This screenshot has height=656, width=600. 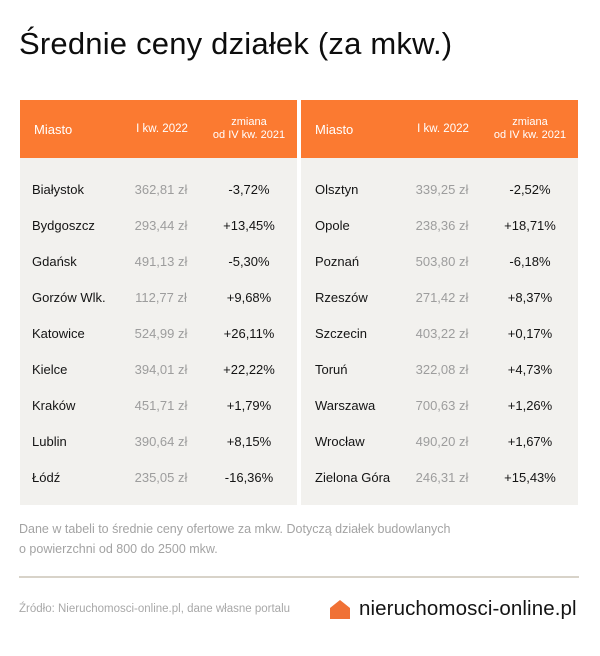 I want to click on city-name: Warszawa, so click(x=345, y=405).